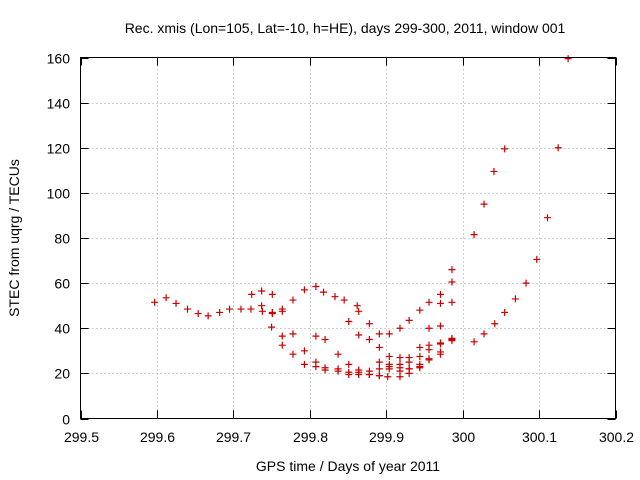 The width and height of the screenshot is (640, 480). I want to click on y-tick-label: 140, so click(59, 104).